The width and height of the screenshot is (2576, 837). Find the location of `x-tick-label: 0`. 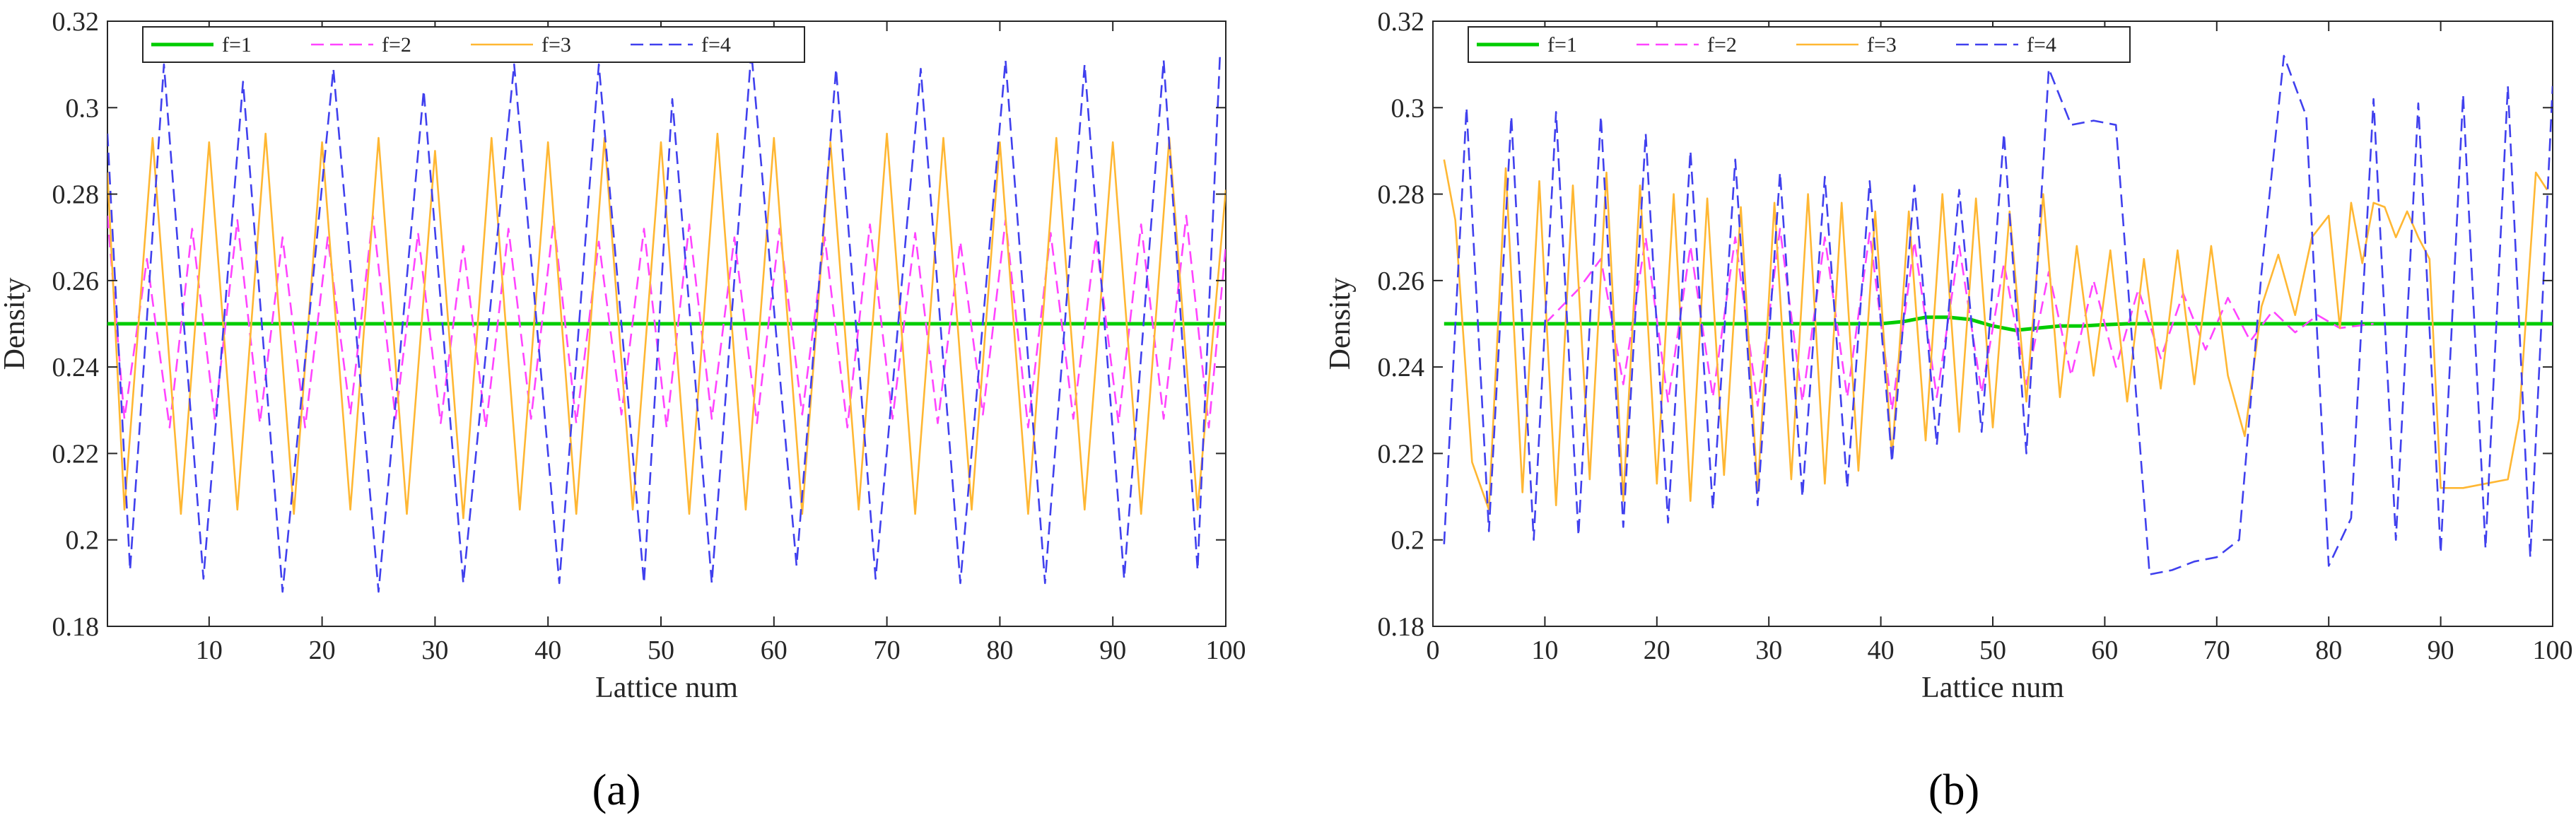

x-tick-label: 0 is located at coordinates (1434, 650).